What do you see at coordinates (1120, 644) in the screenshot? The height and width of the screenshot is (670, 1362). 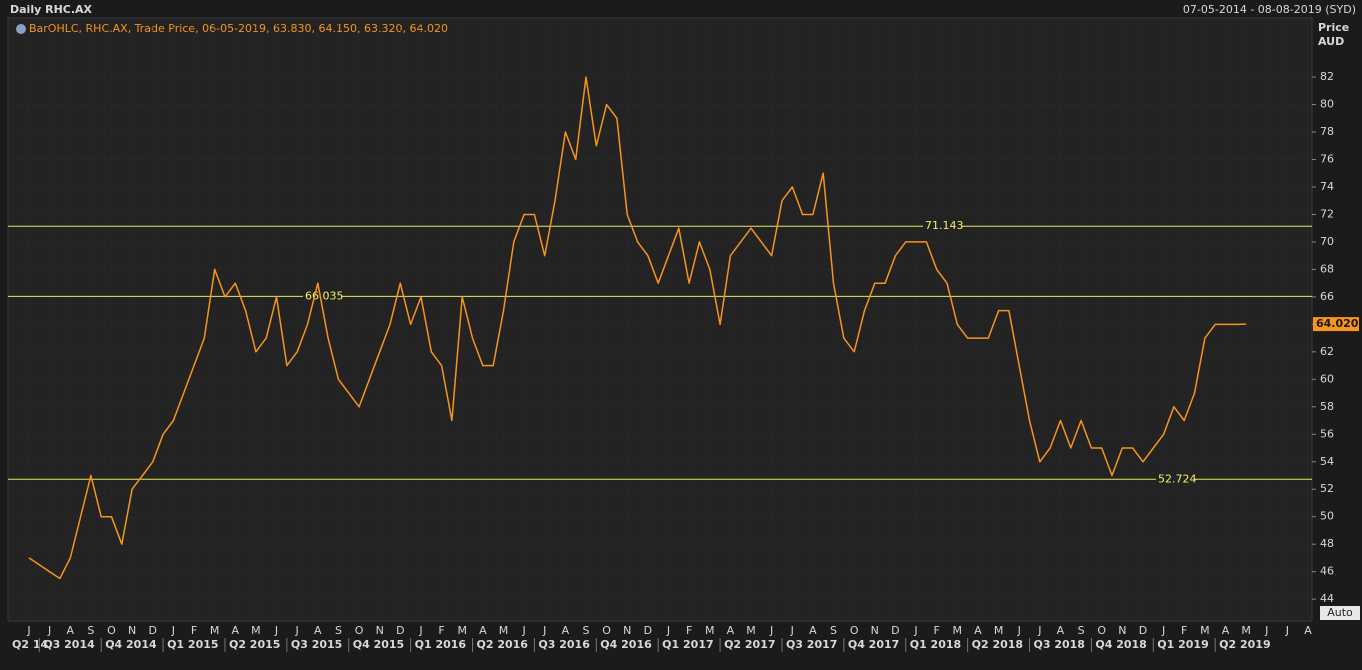 I see `quarter-label: Q4 2018` at bounding box center [1120, 644].